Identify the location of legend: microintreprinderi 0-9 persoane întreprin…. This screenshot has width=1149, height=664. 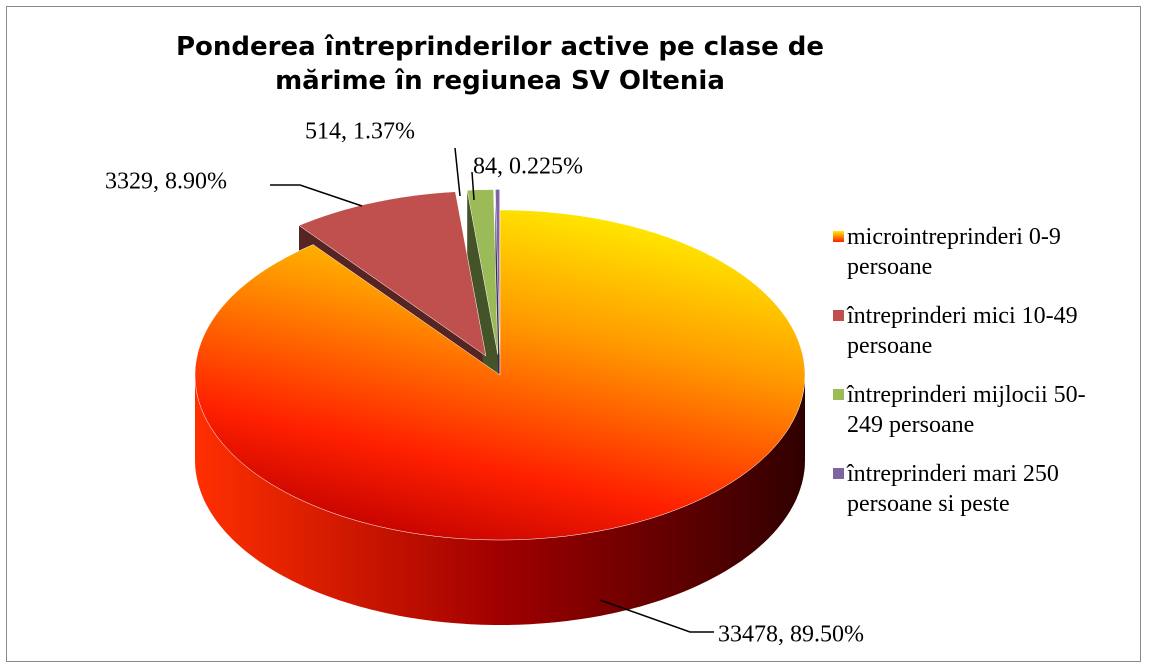
(988, 380).